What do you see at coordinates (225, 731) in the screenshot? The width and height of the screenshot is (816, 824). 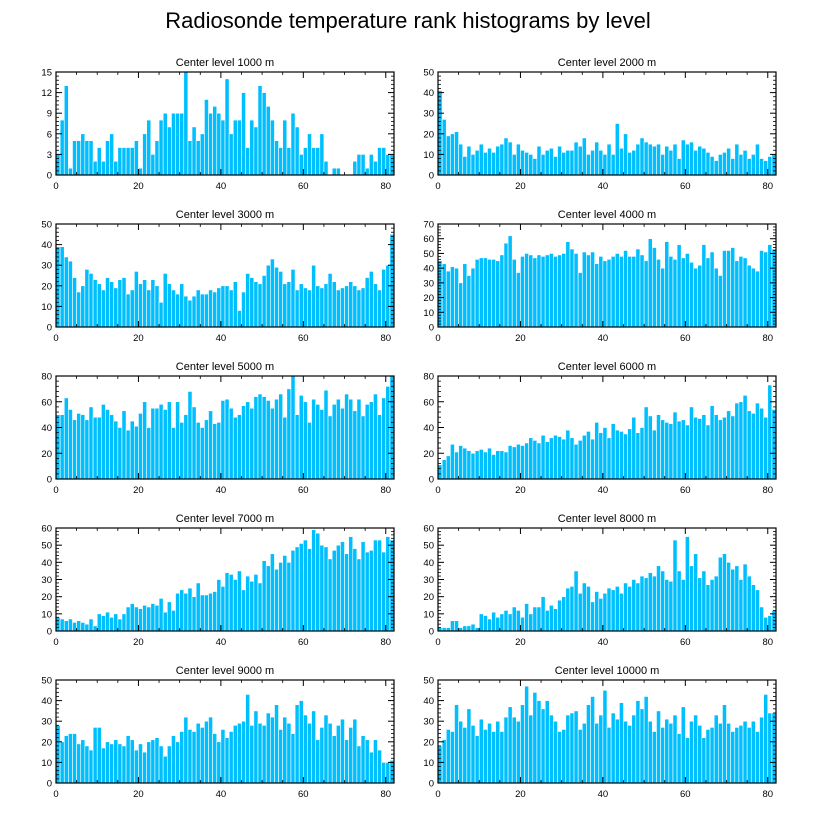 I see `plot-frame` at bounding box center [225, 731].